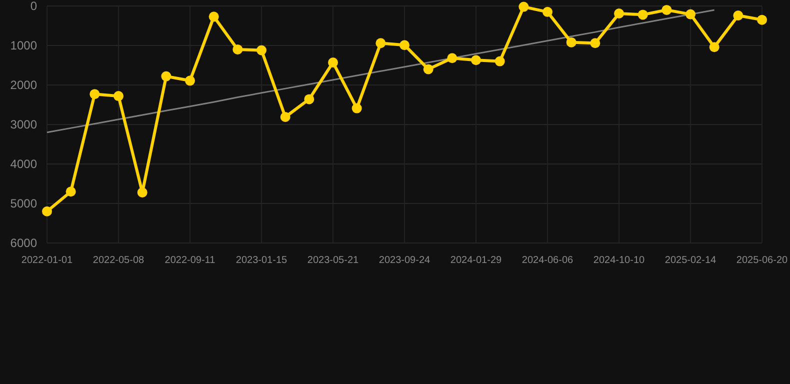 This screenshot has width=790, height=384. What do you see at coordinates (24, 85) in the screenshot?
I see `y-tick-label: 2000` at bounding box center [24, 85].